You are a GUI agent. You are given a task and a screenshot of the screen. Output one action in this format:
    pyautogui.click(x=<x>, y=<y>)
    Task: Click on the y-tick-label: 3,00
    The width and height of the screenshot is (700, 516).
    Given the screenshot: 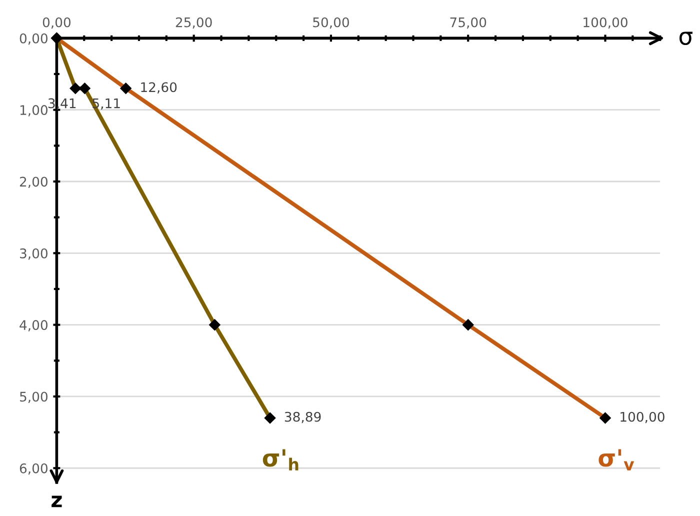 What is the action you would take?
    pyautogui.click(x=34, y=254)
    